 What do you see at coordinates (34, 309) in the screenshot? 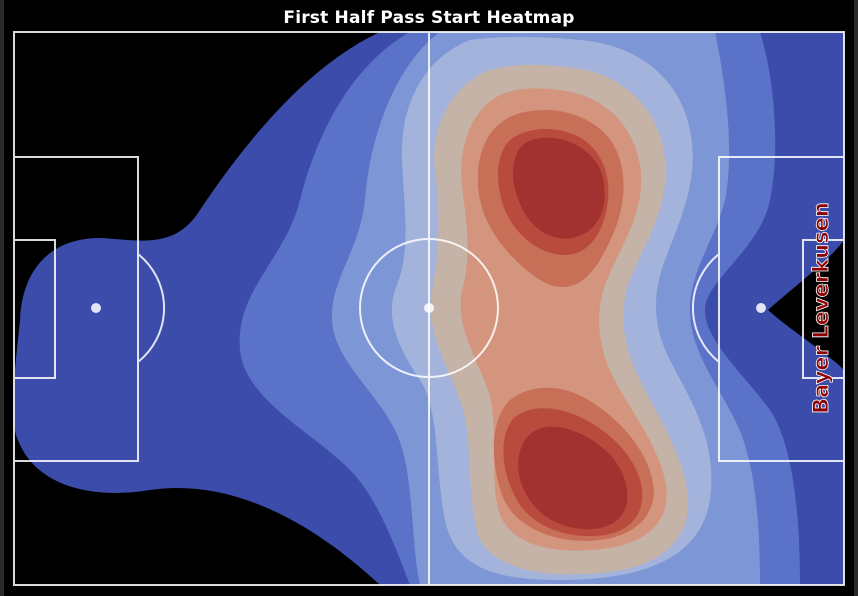
I see `left-six-yard-box` at bounding box center [34, 309].